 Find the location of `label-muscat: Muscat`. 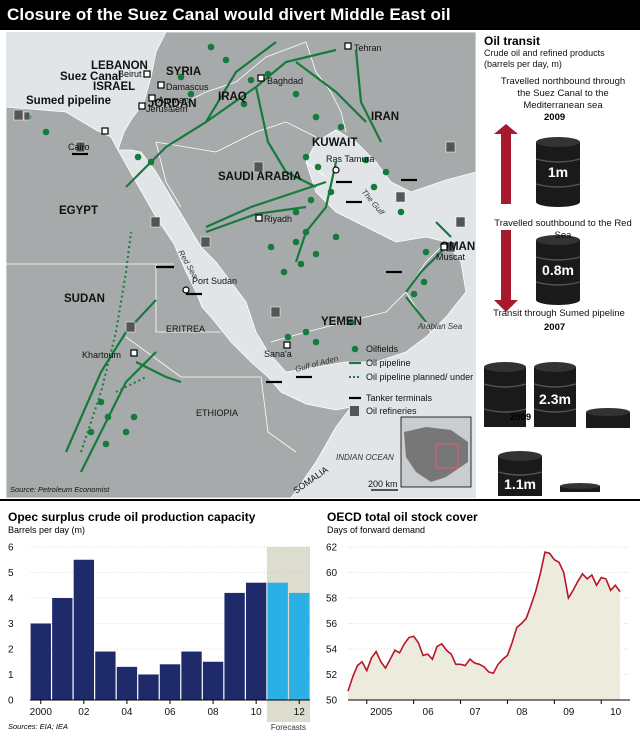

label-muscat: Muscat is located at coordinates (451, 257).